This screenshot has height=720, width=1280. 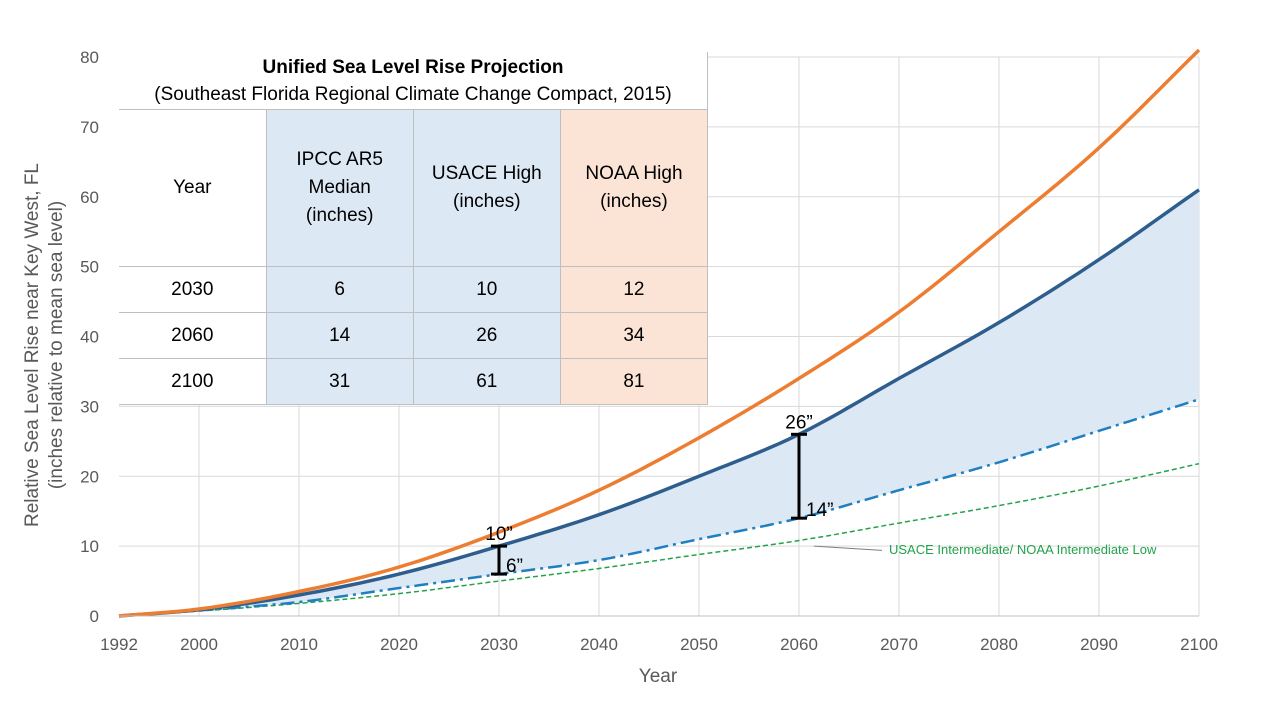 I want to click on range-top-label: 26”, so click(x=798, y=422).